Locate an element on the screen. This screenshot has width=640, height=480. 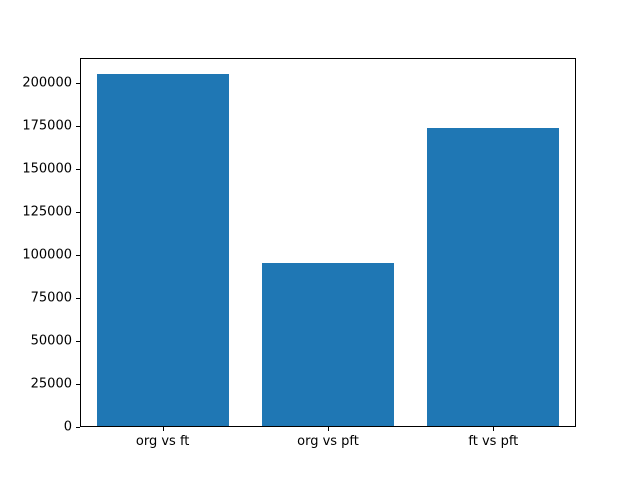
y-tick-label: 175000 is located at coordinates (47, 126).